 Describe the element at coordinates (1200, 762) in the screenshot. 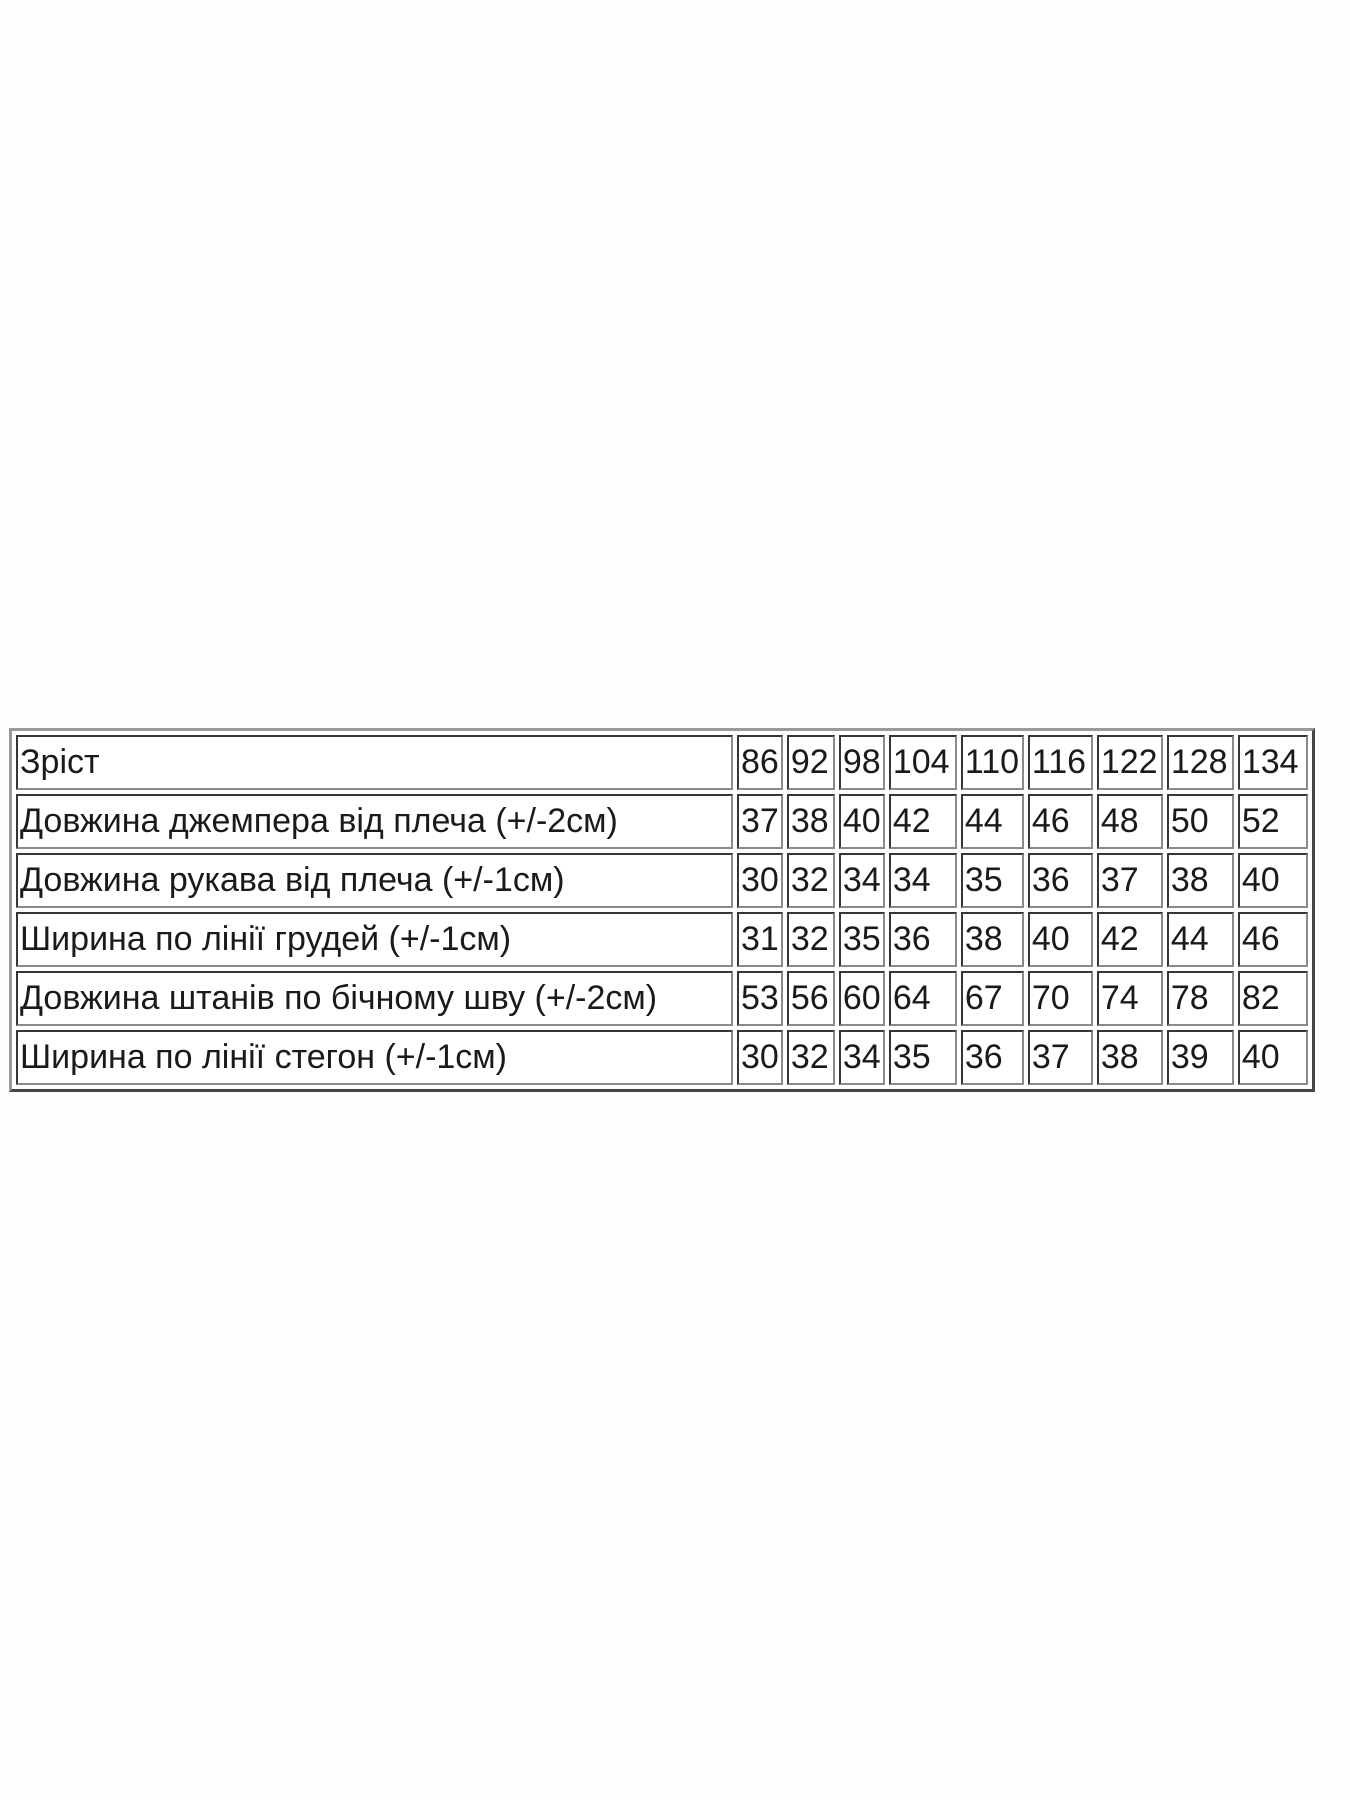

I see `height-size-cell: 128` at that location.